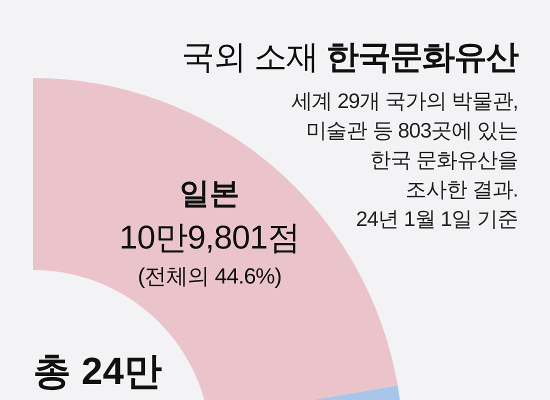  I want to click on annotation: 총 24만, so click(97, 372).